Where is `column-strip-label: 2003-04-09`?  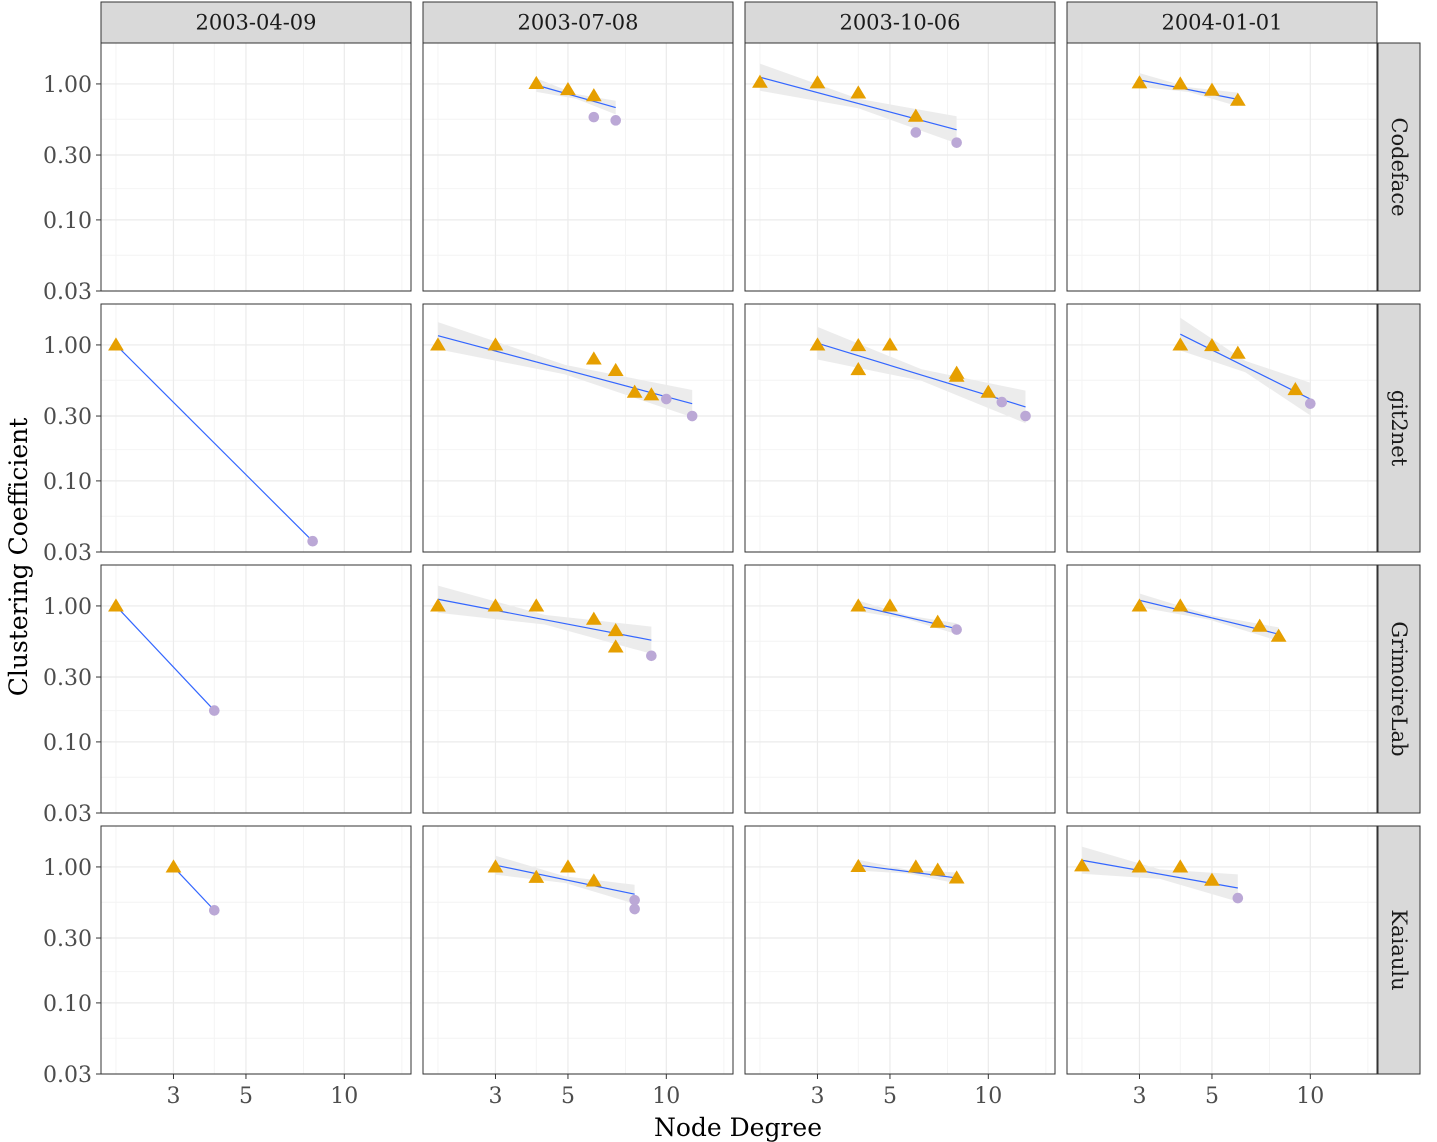 column-strip-label: 2003-04-09 is located at coordinates (255, 23).